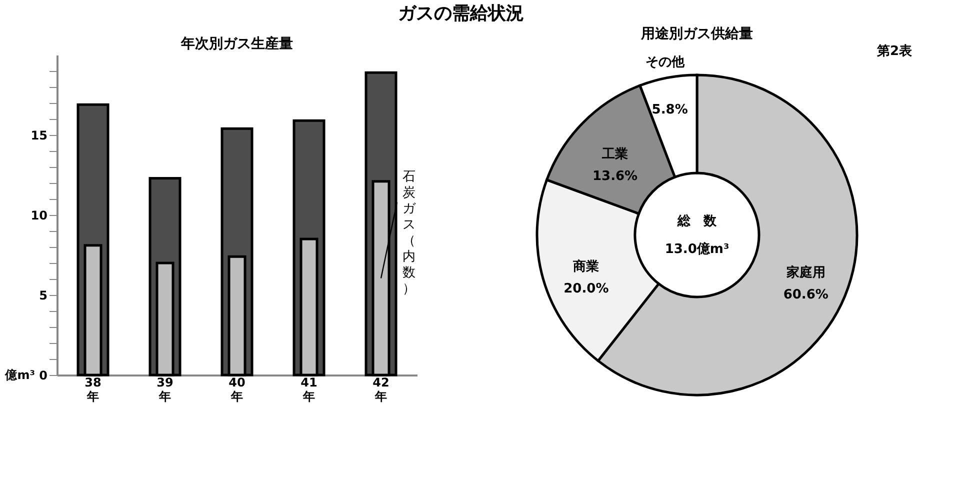 This screenshot has height=477, width=968. I want to click on text: 総 数, so click(697, 221).